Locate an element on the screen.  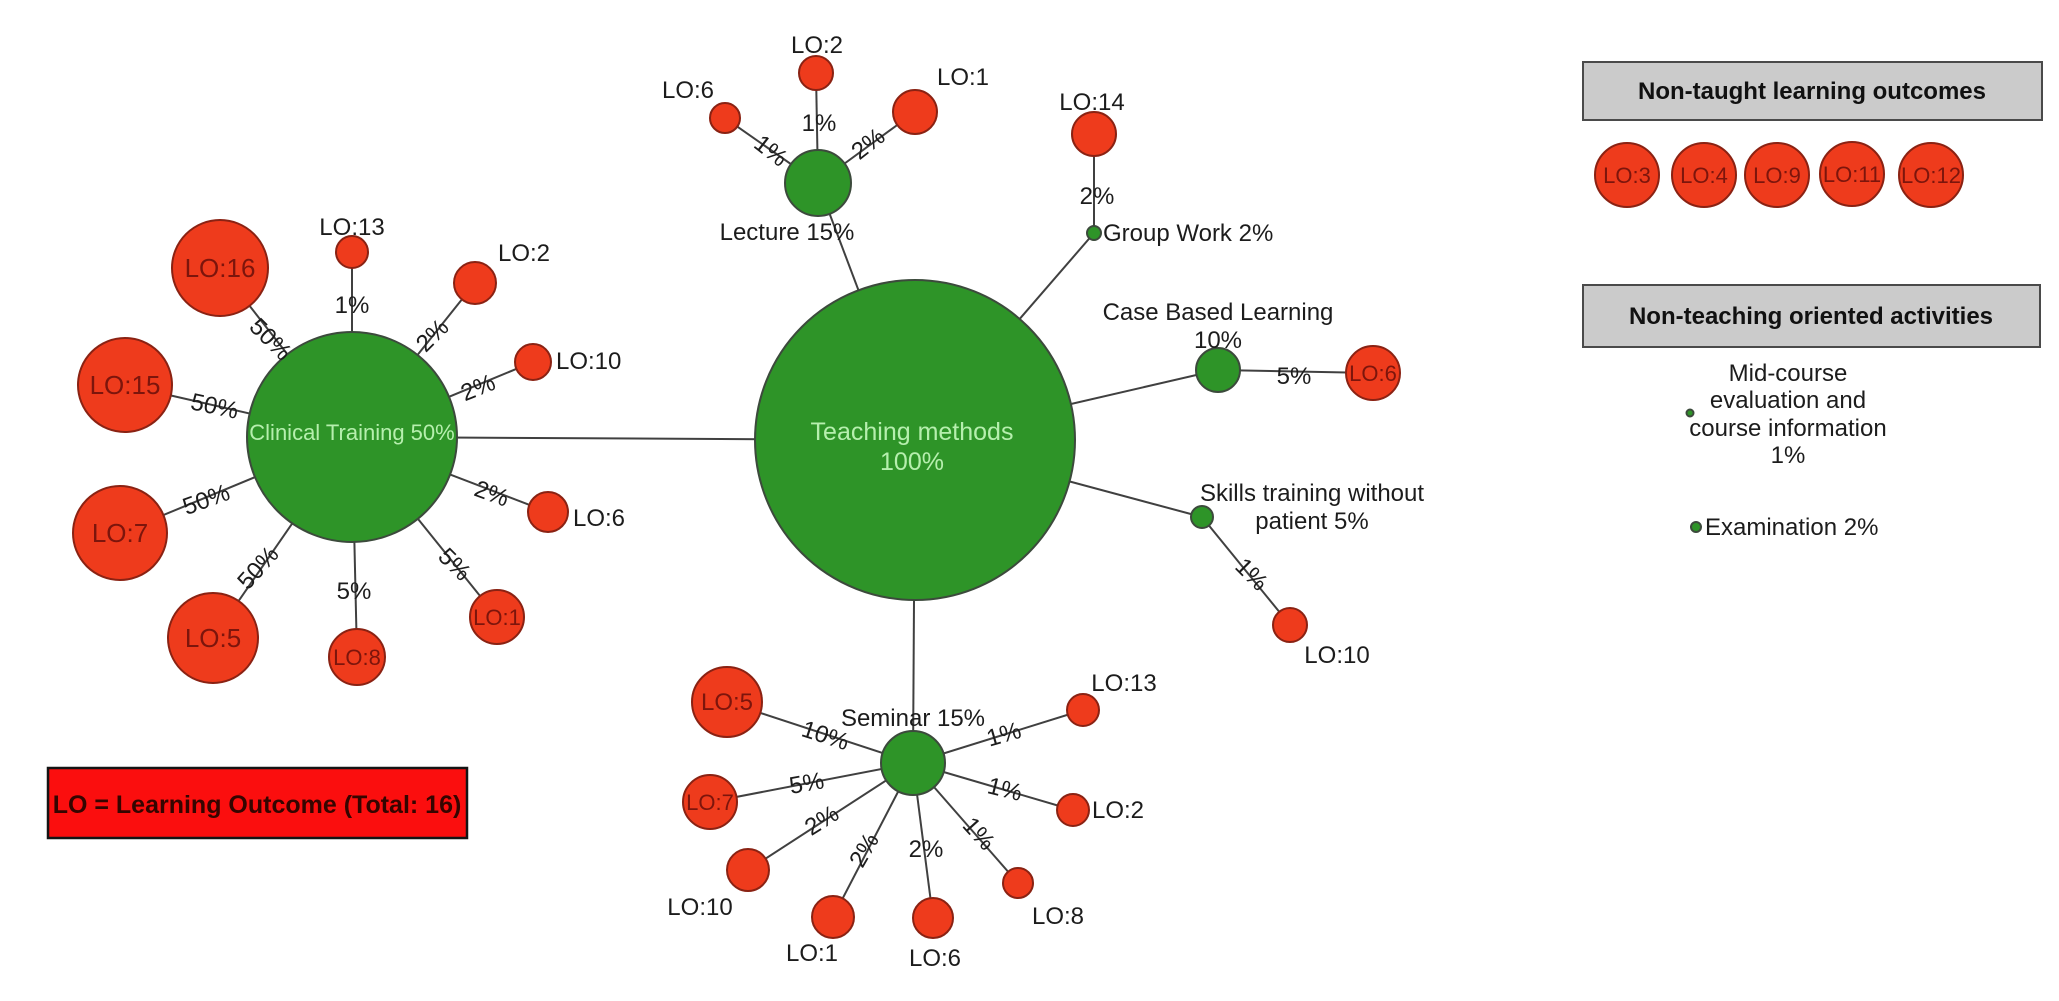
label-seminar-lo1: LO:1 is located at coordinates (812, 953).